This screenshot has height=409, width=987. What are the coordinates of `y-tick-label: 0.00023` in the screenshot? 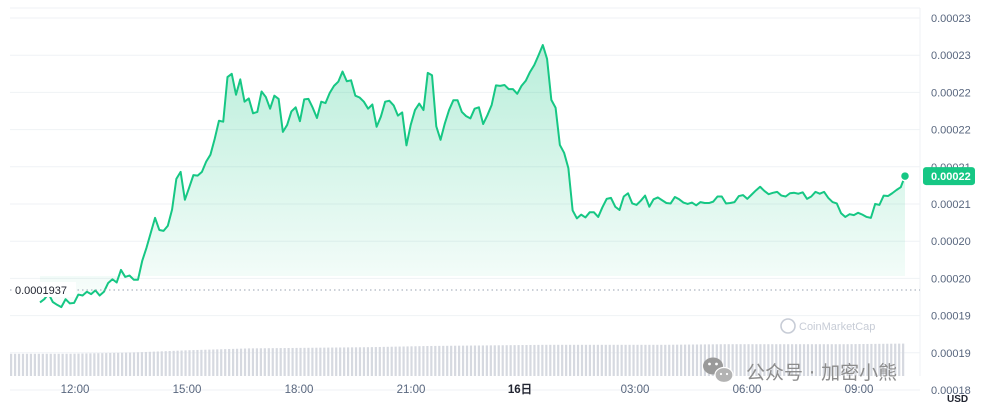 It's located at (951, 56).